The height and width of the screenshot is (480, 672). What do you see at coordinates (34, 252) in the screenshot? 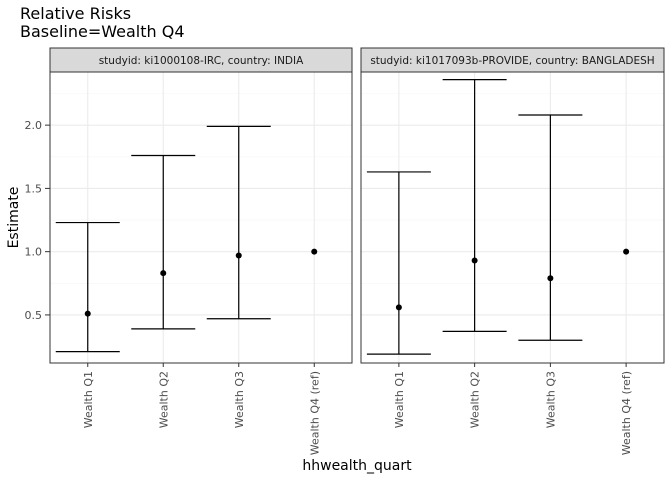
I see `y-tick-label: 1.0` at bounding box center [34, 252].